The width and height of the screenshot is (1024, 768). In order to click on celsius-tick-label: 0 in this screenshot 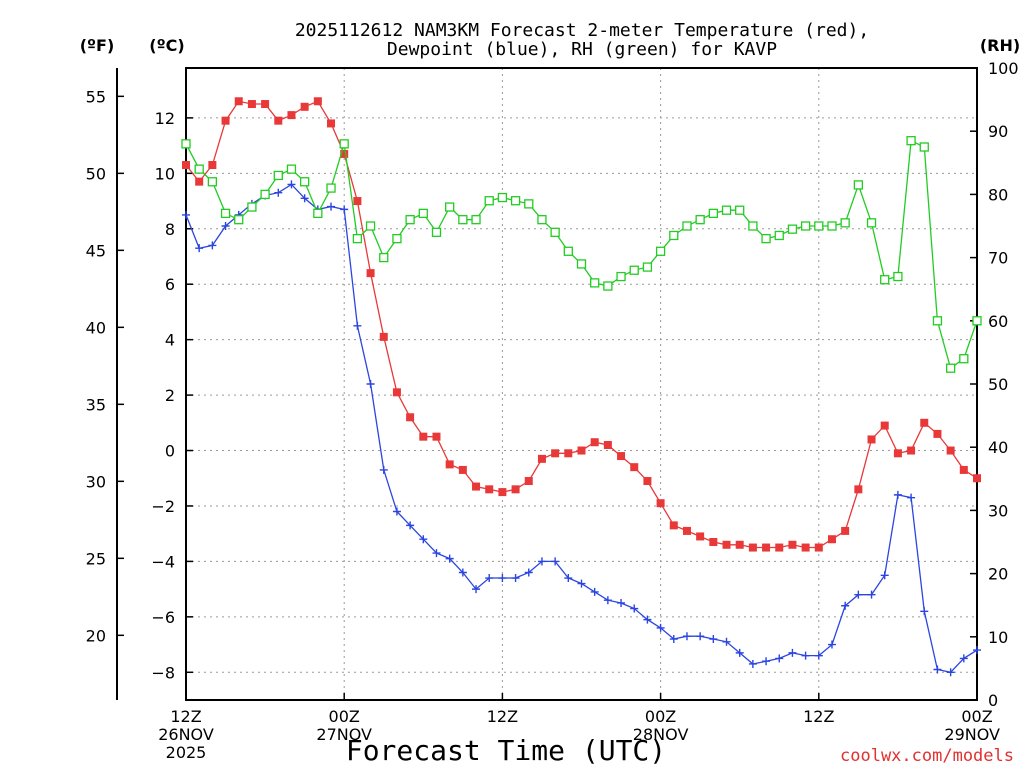, I will do `click(170, 451)`.